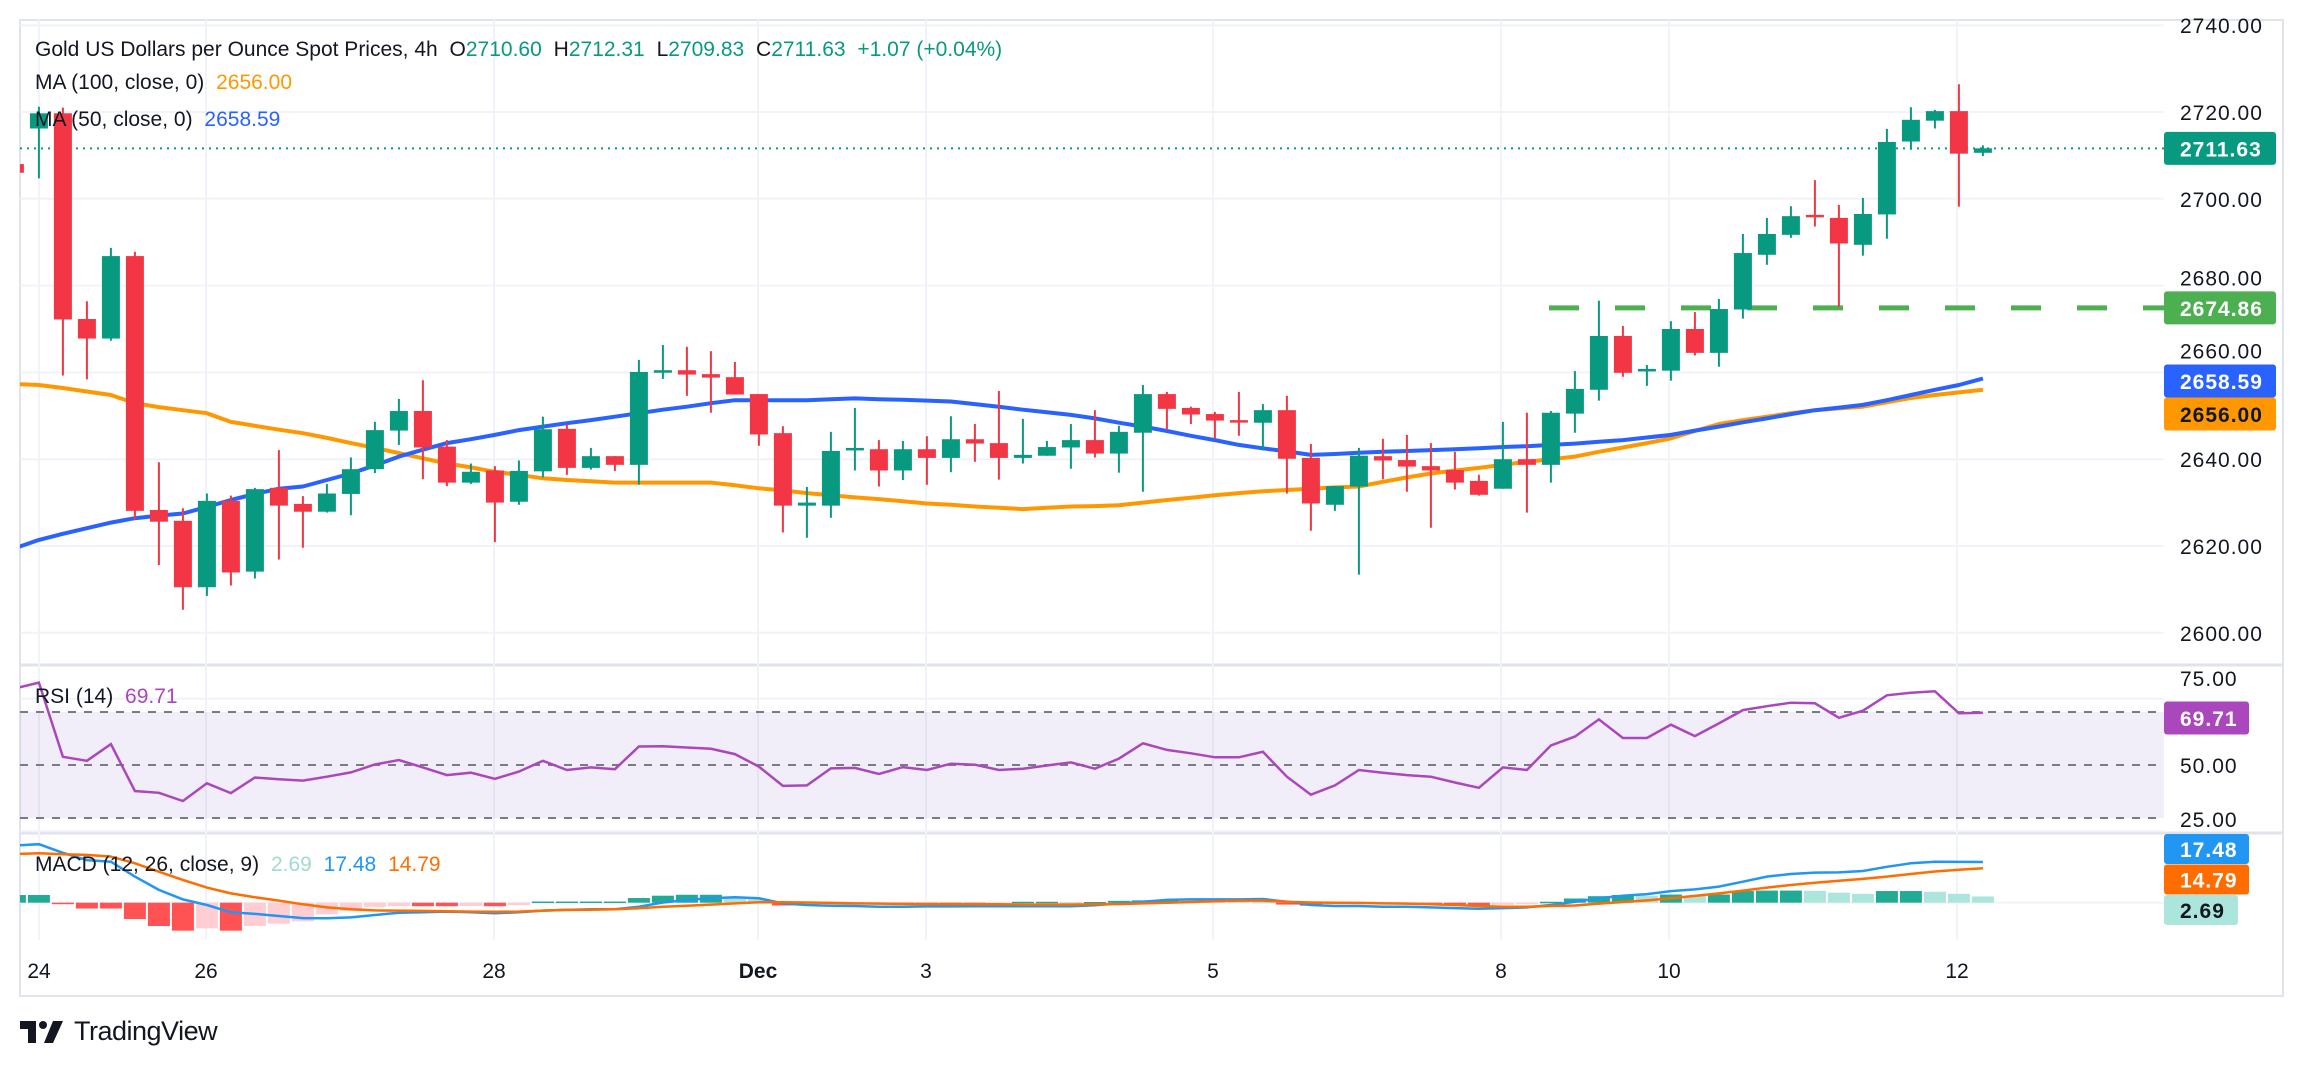  Describe the element at coordinates (241, 865) in the screenshot. I see `macd-legend: MACD (12, 26, close, 9) 2.69 17.48 14.79` at that location.